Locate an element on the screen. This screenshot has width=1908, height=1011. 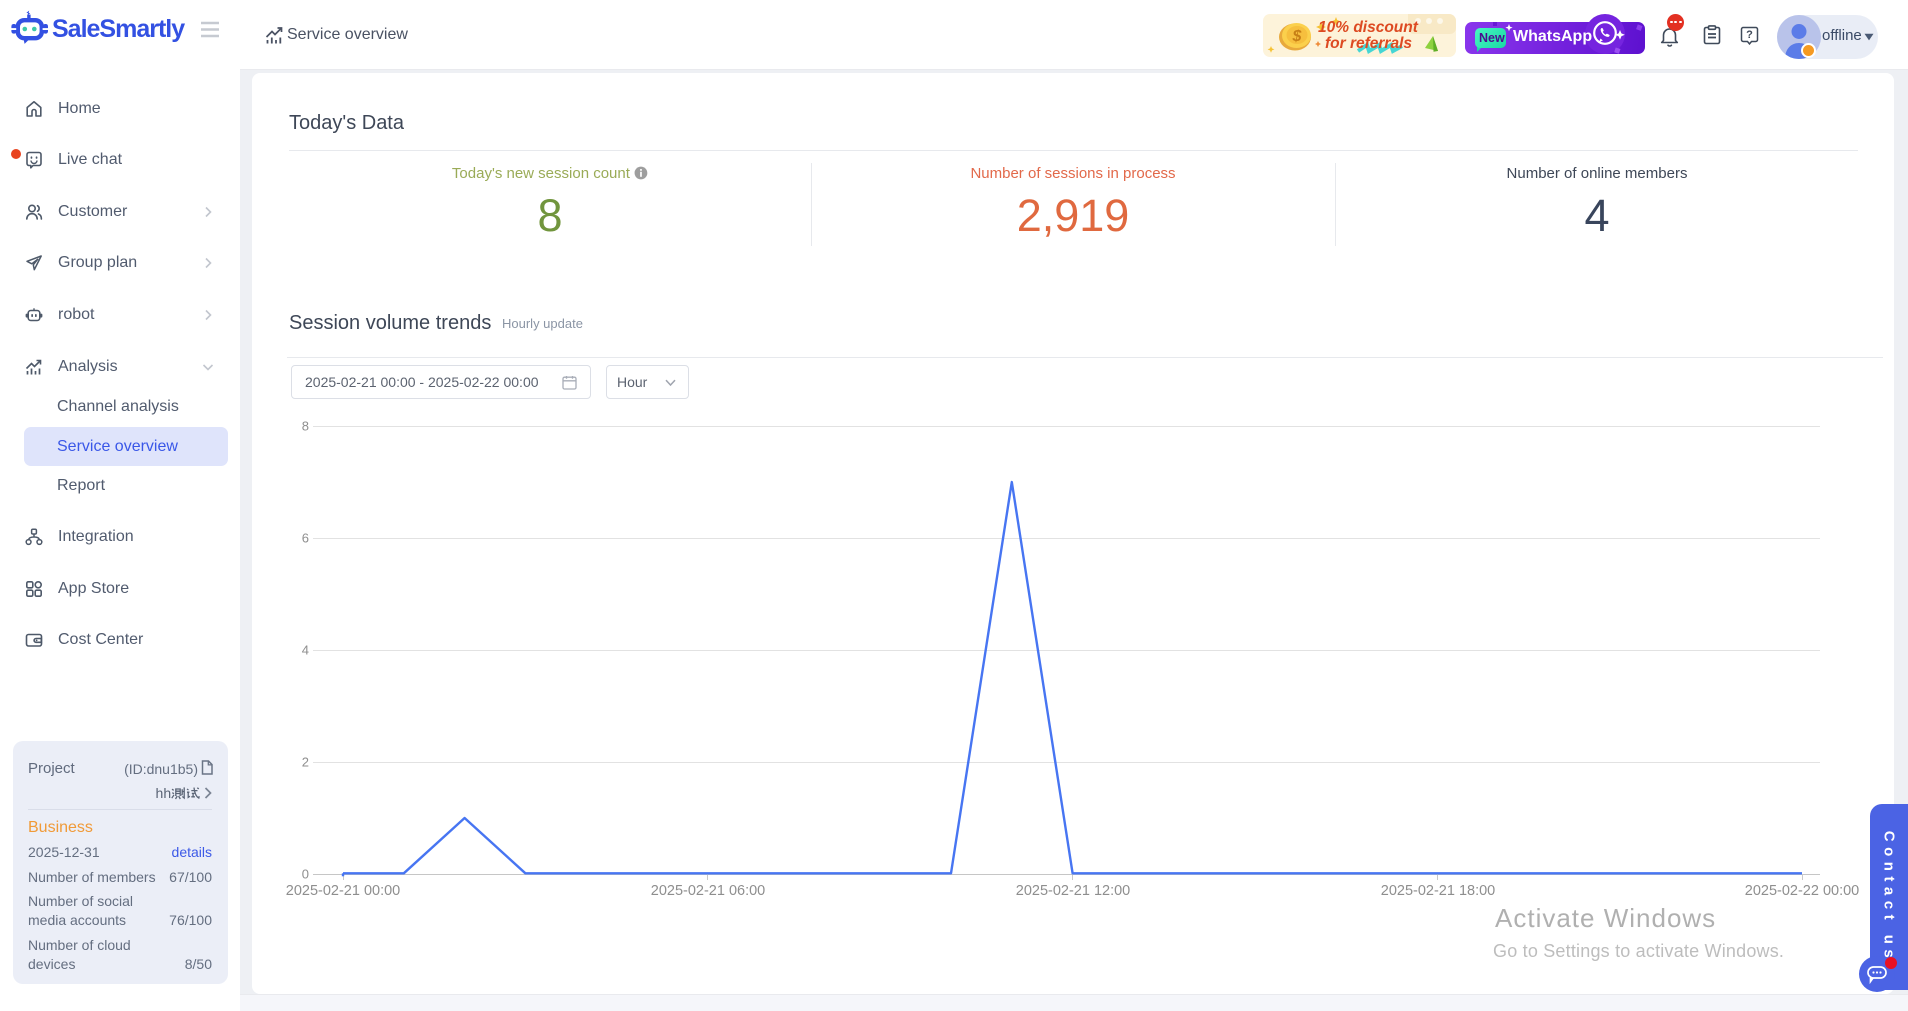
svg-text: 4 is located at coordinates (305, 650).